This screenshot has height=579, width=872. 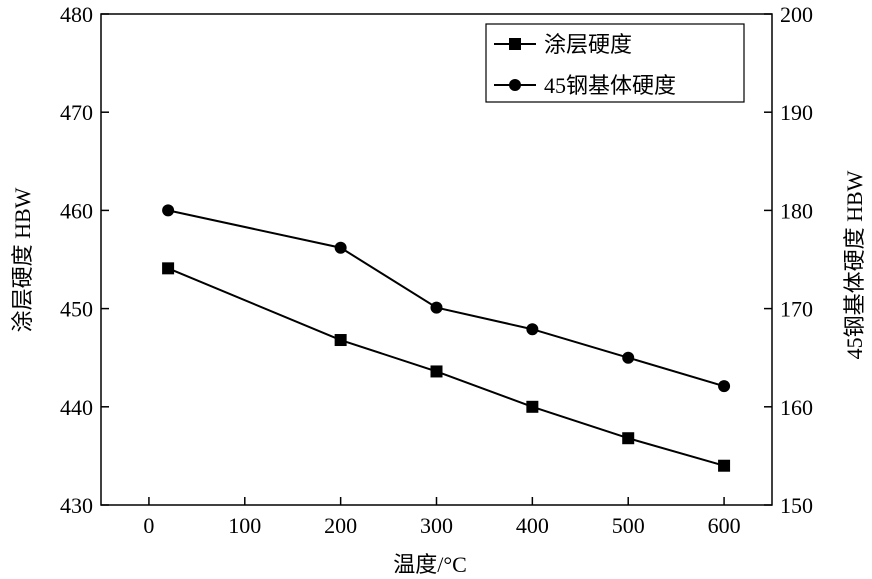 I want to click on legend-label-substrate: 45钢基体硬度, so click(x=610, y=85).